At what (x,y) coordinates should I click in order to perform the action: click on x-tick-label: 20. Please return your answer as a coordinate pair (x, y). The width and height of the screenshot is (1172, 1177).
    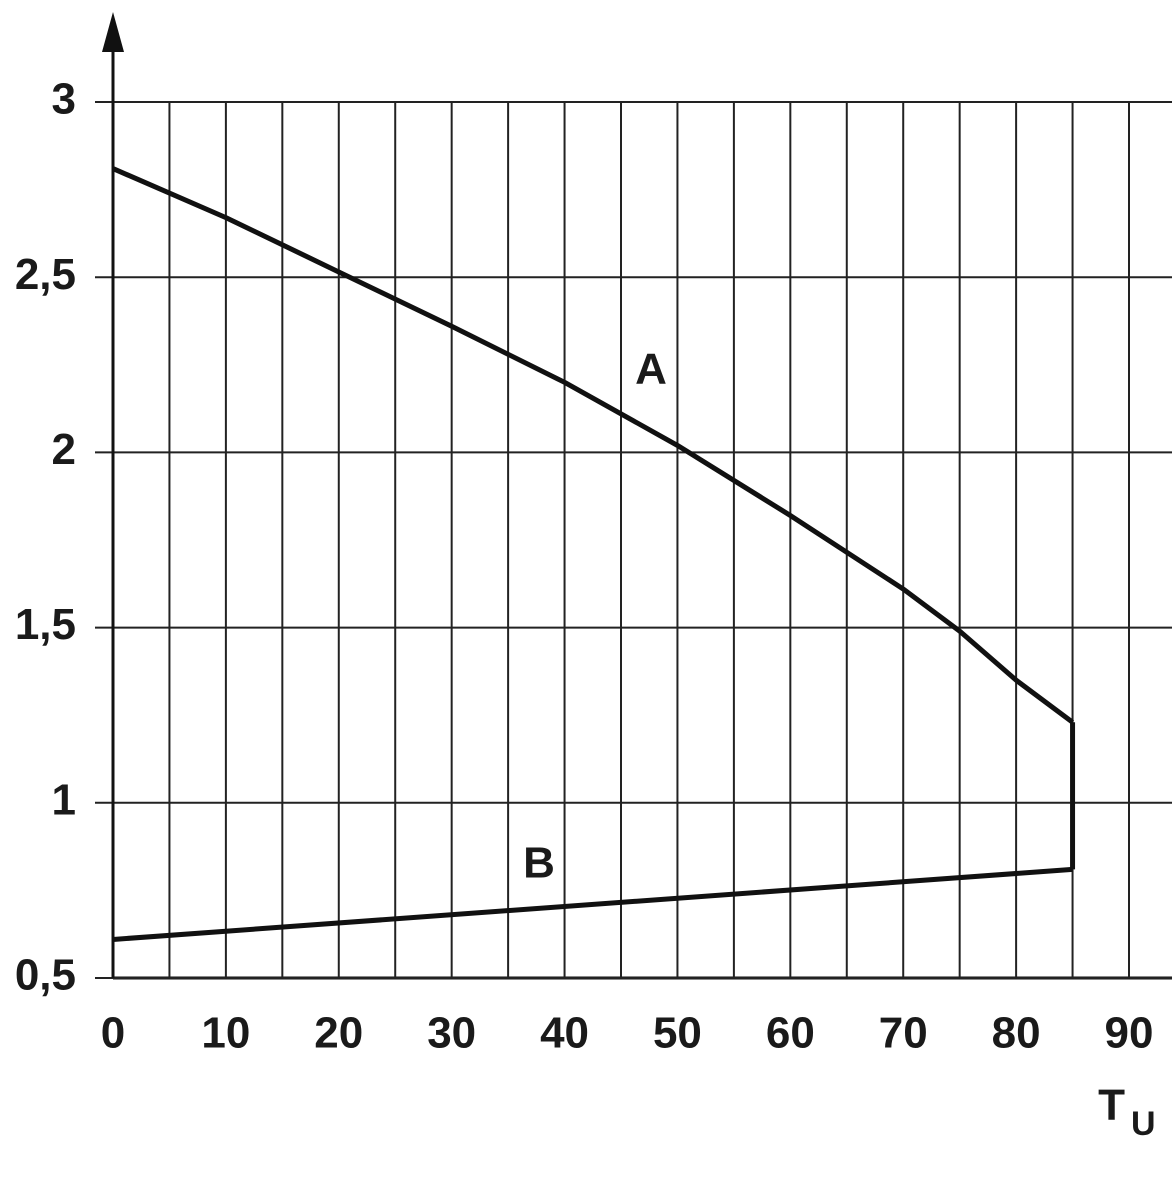
    Looking at the image, I should click on (338, 1033).